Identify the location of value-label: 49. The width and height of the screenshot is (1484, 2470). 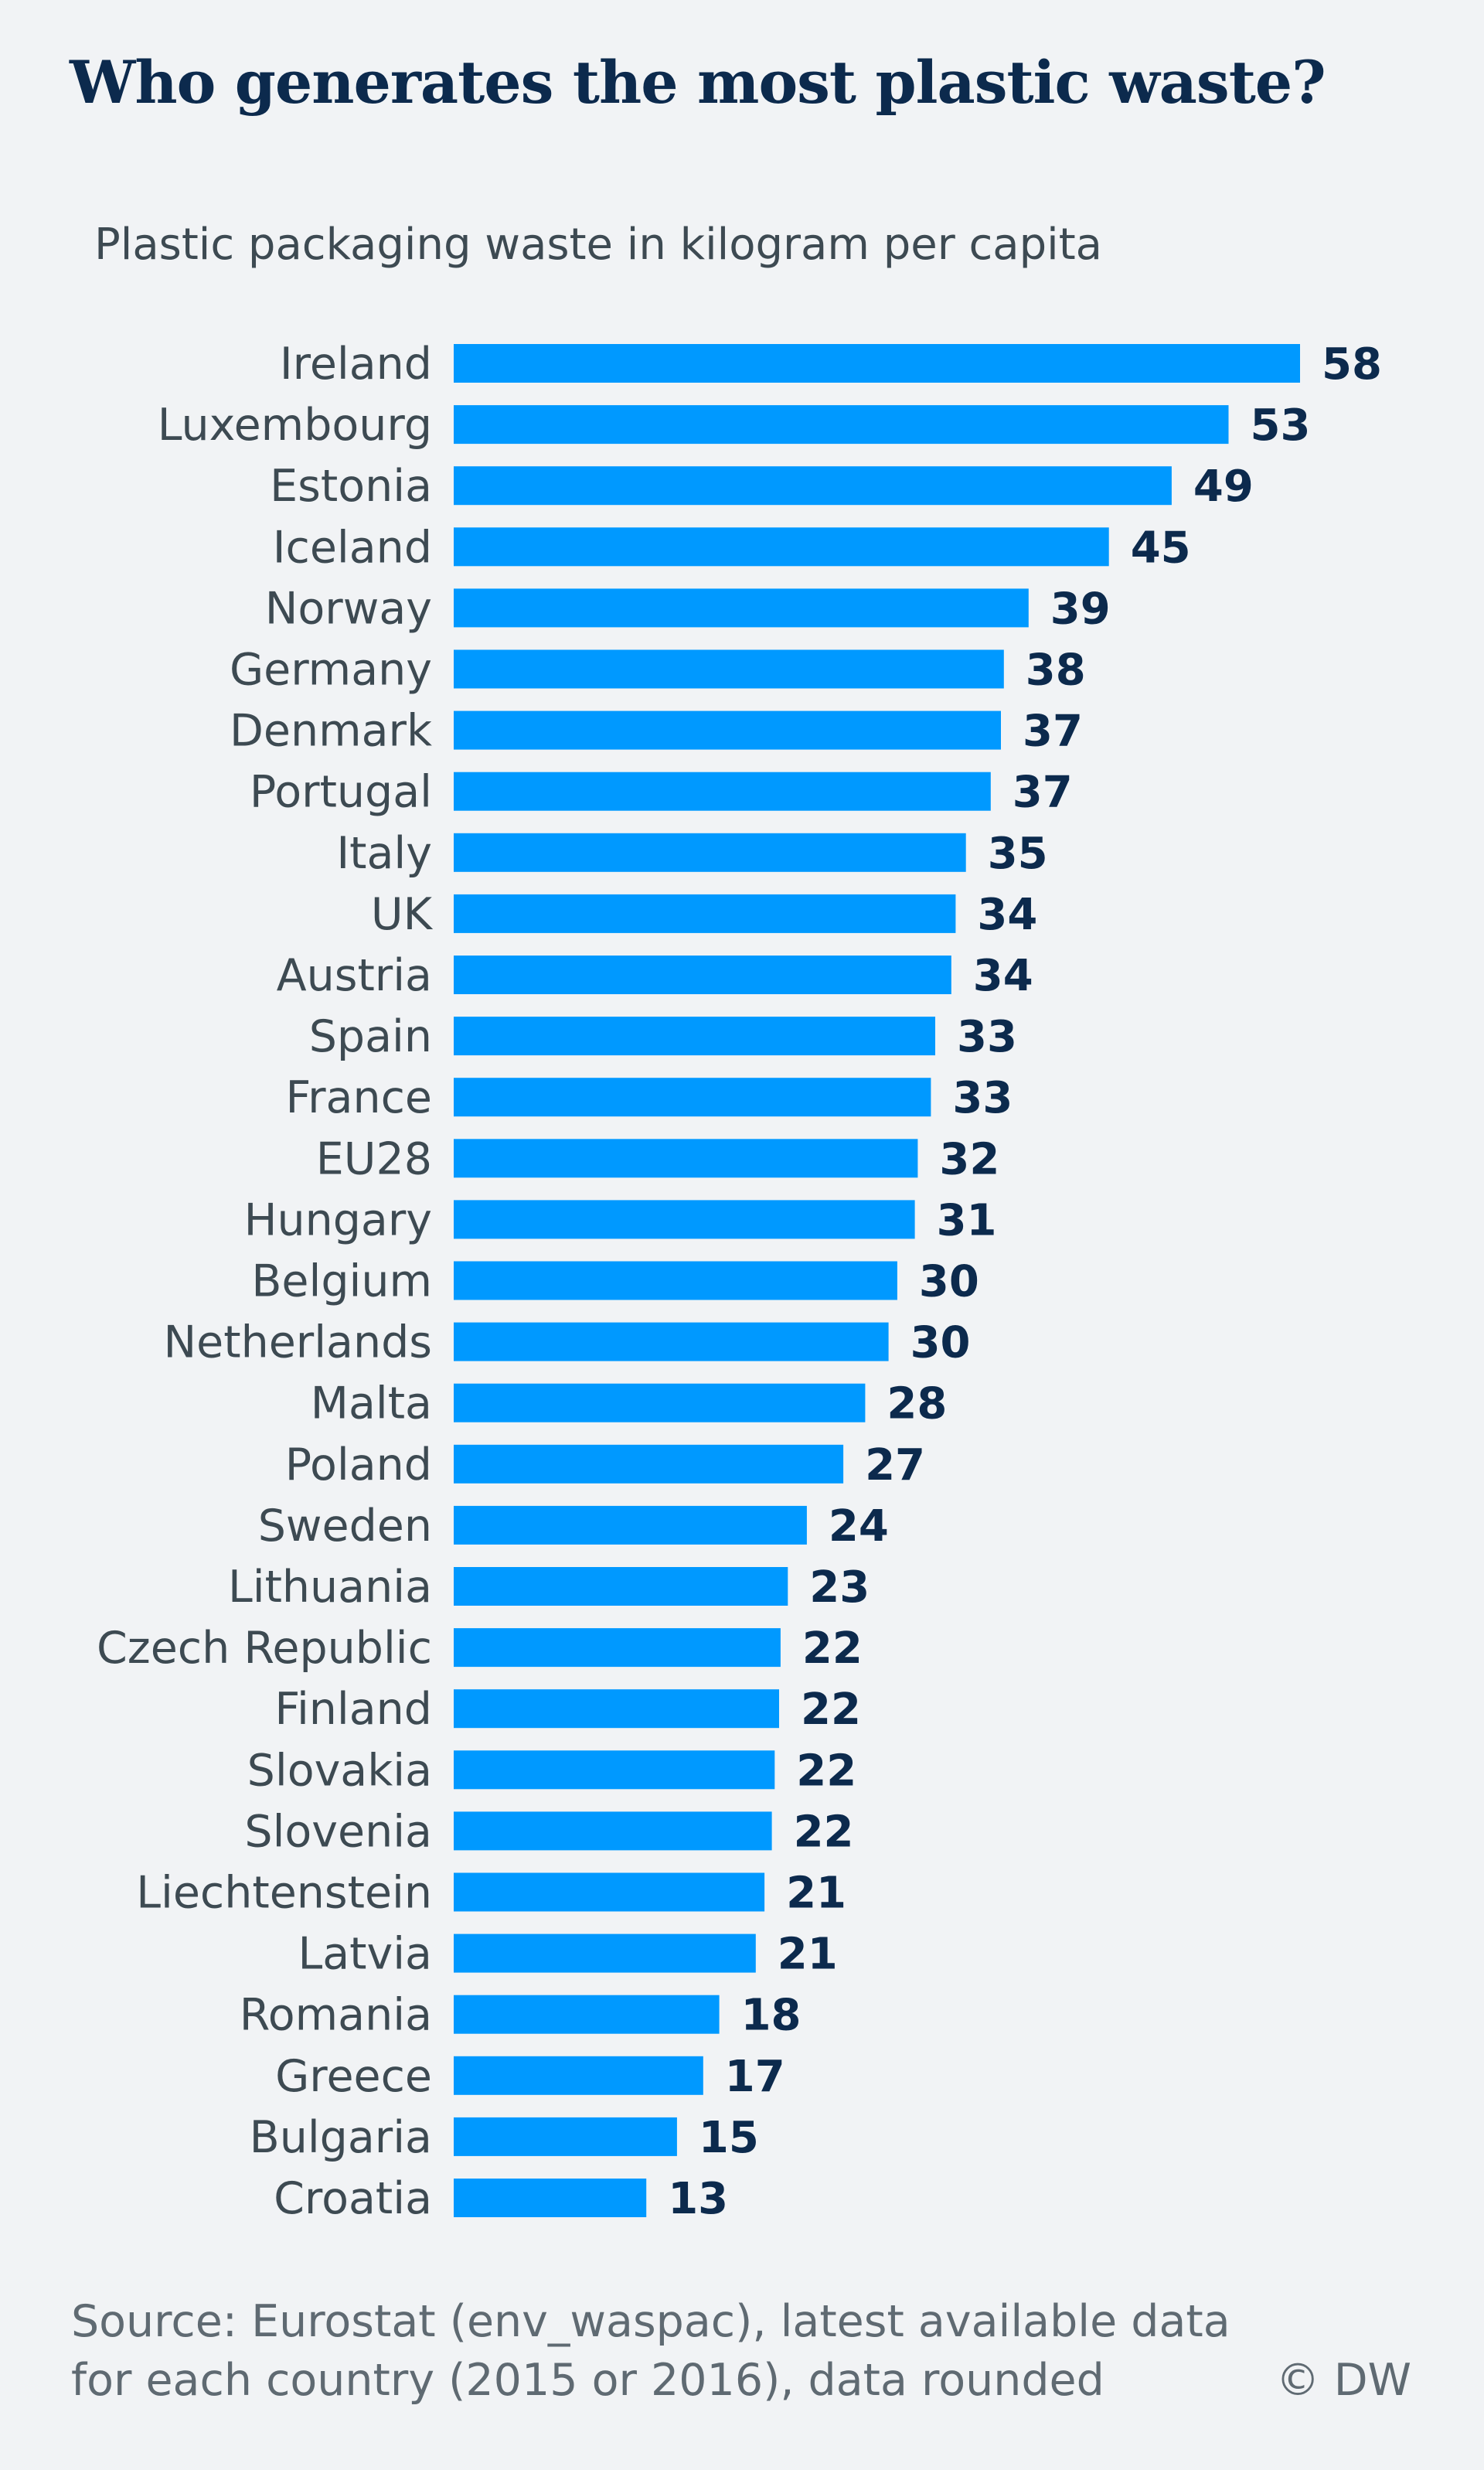
(1223, 487).